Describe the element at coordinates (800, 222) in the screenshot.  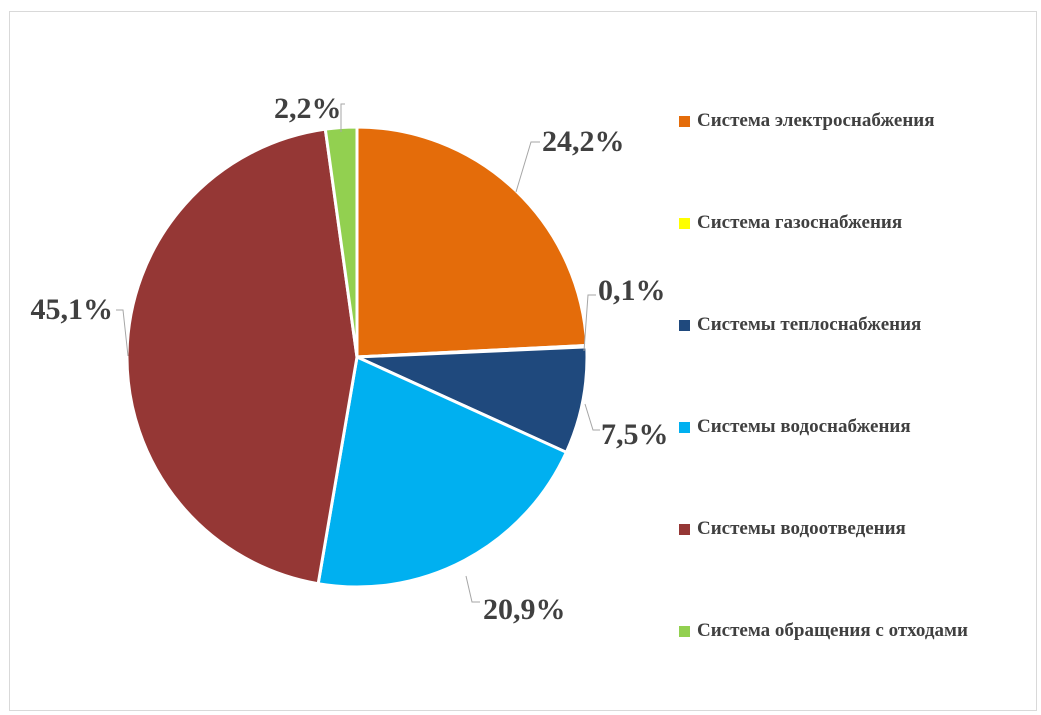
I see `legend-label-2: Система газоснабжения` at that location.